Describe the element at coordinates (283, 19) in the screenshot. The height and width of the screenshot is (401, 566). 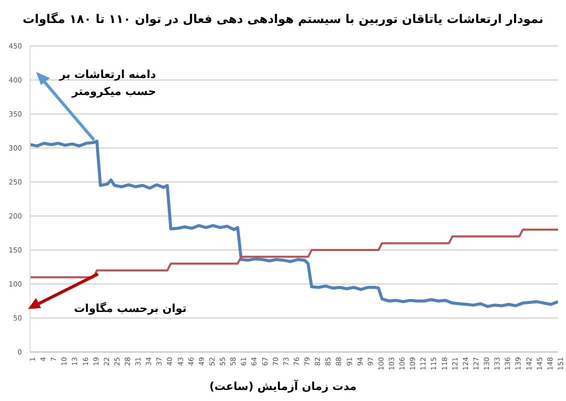
I see `chart-title: نمودار ارتعاشات یاتاقان توربین با سیستم هوادهی دهی فعال در توان ۱۱۰ تا ۱۸۰ مگاوات` at that location.